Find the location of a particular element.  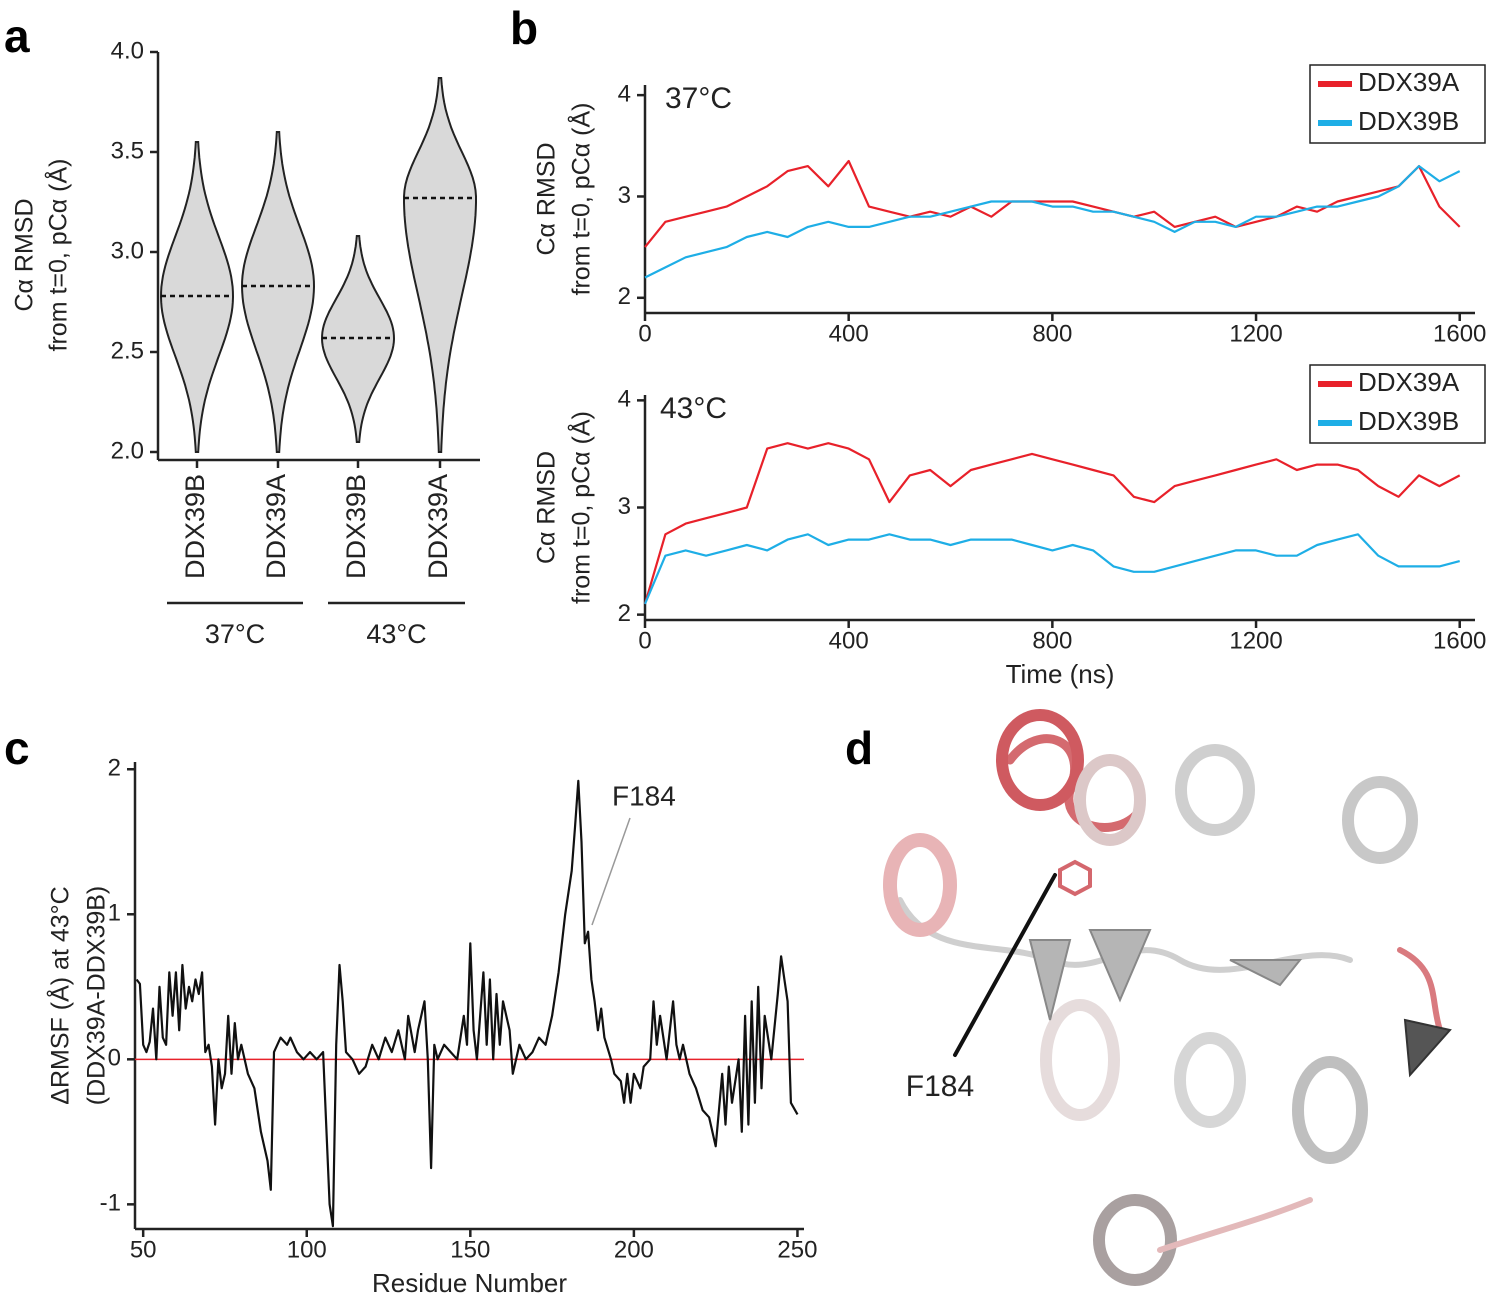

x-tick-label: 150 is located at coordinates (470, 1249).